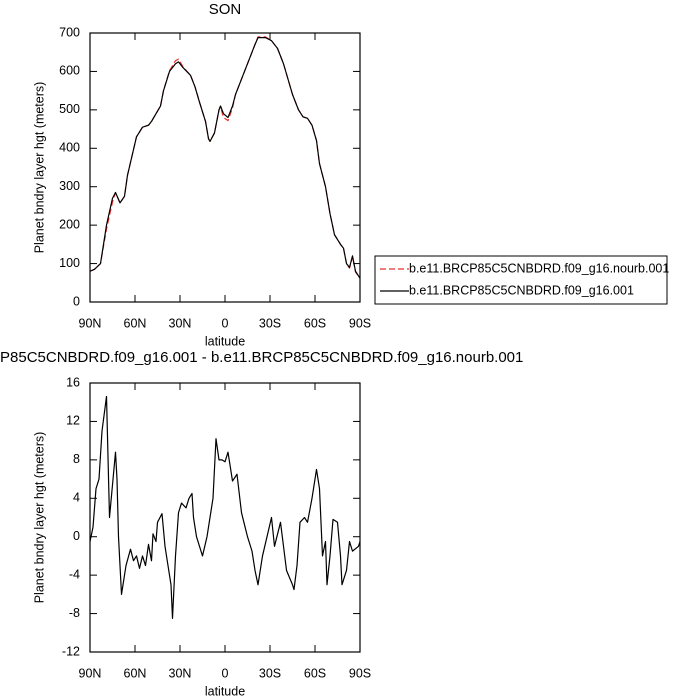  What do you see at coordinates (69, 148) in the screenshot?
I see `y-tick-label: 400` at bounding box center [69, 148].